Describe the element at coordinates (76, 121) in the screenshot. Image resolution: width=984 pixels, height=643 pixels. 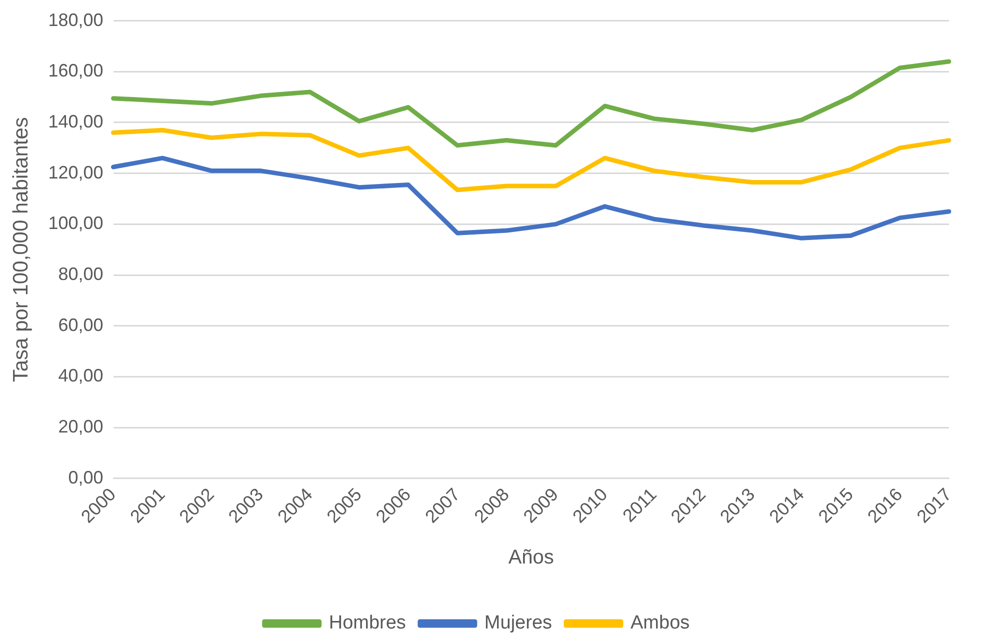
I see `y-tick-label: 140,00` at that location.